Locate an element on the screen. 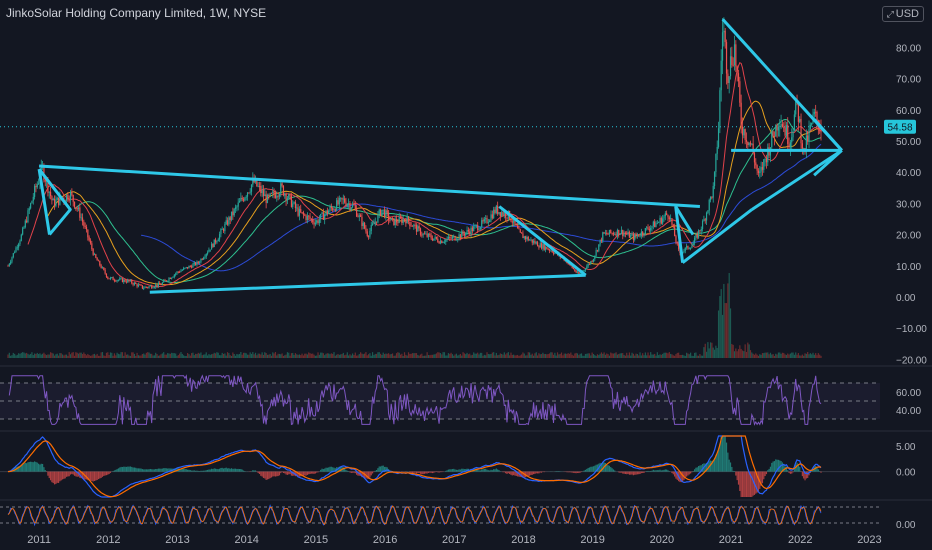  currency-button: ⤢ USD is located at coordinates (902, 14).